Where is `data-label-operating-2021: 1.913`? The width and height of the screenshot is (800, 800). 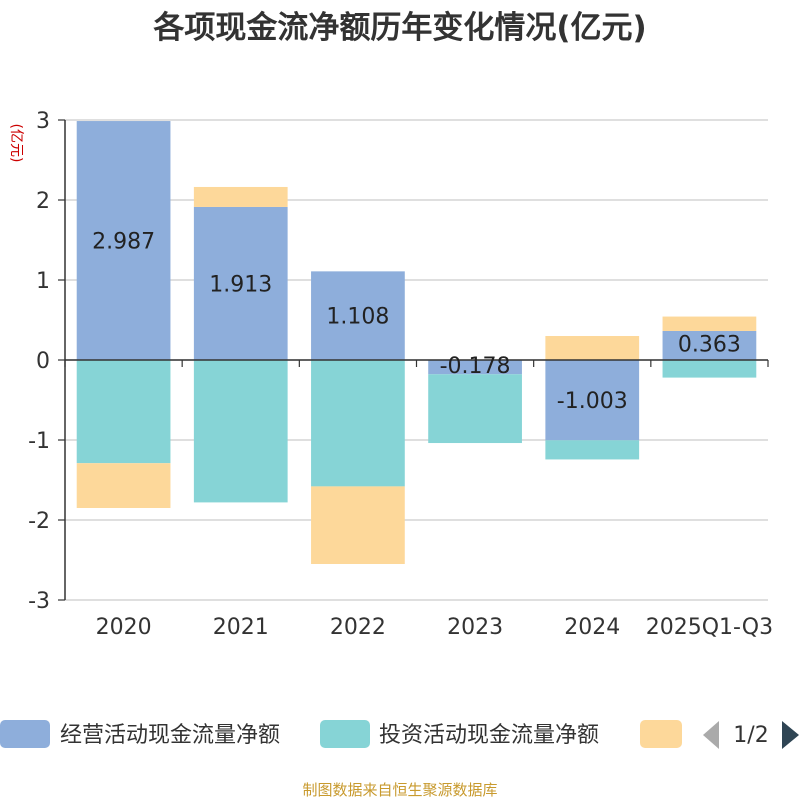
data-label-operating-2021: 1.913 is located at coordinates (240, 284).